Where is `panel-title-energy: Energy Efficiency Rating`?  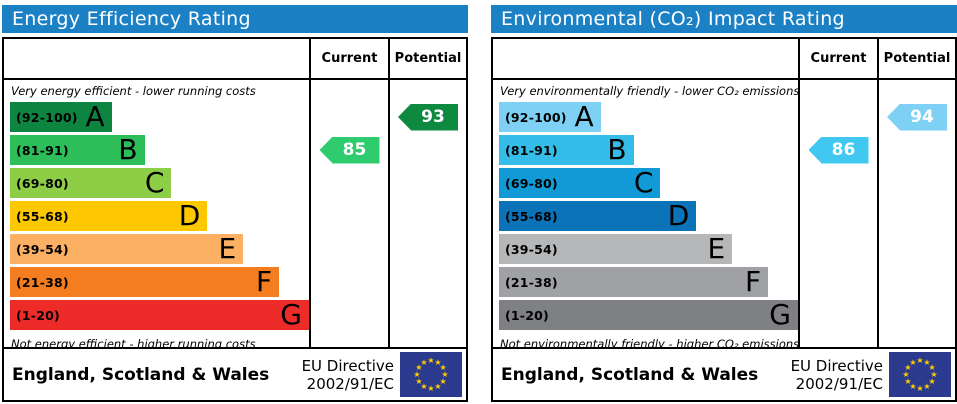 panel-title-energy: Energy Efficiency Rating is located at coordinates (235, 19).